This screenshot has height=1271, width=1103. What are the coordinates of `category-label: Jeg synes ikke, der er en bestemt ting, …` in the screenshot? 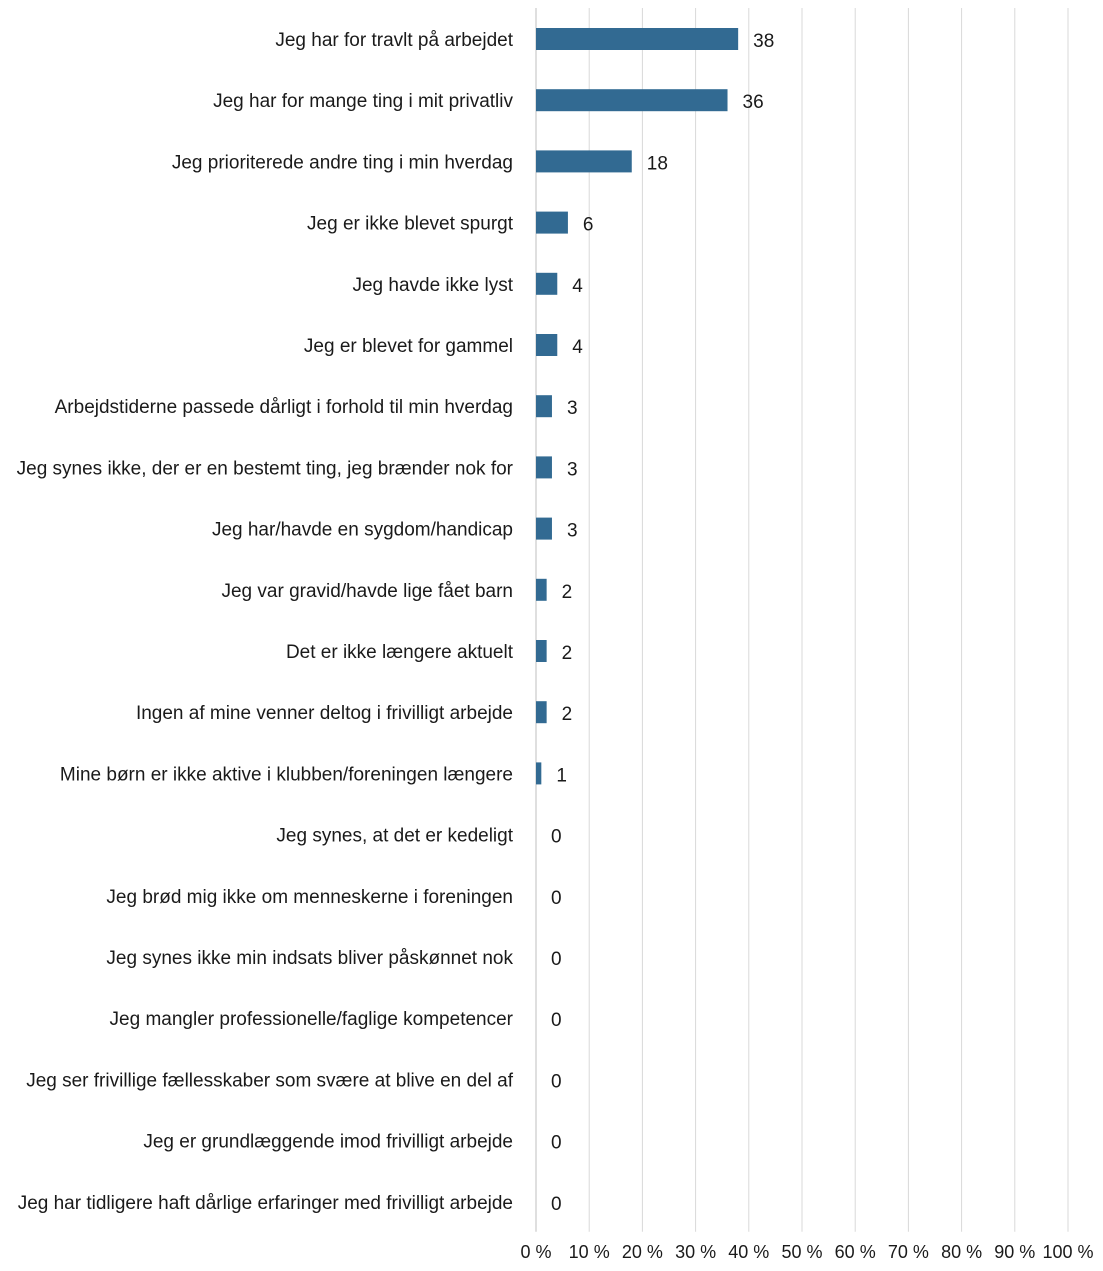 It's located at (265, 468).